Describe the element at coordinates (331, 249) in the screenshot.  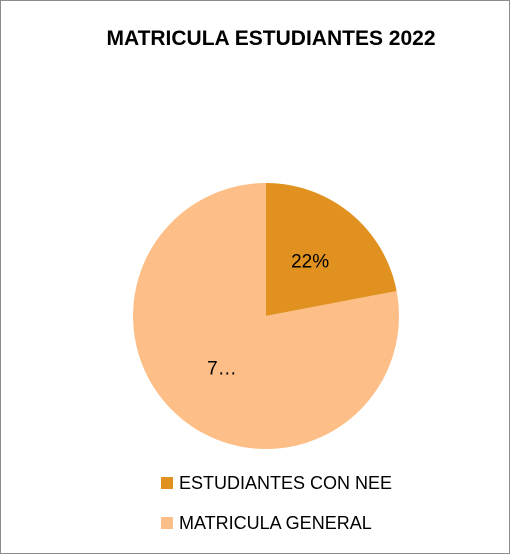
I see `pie-slice` at that location.